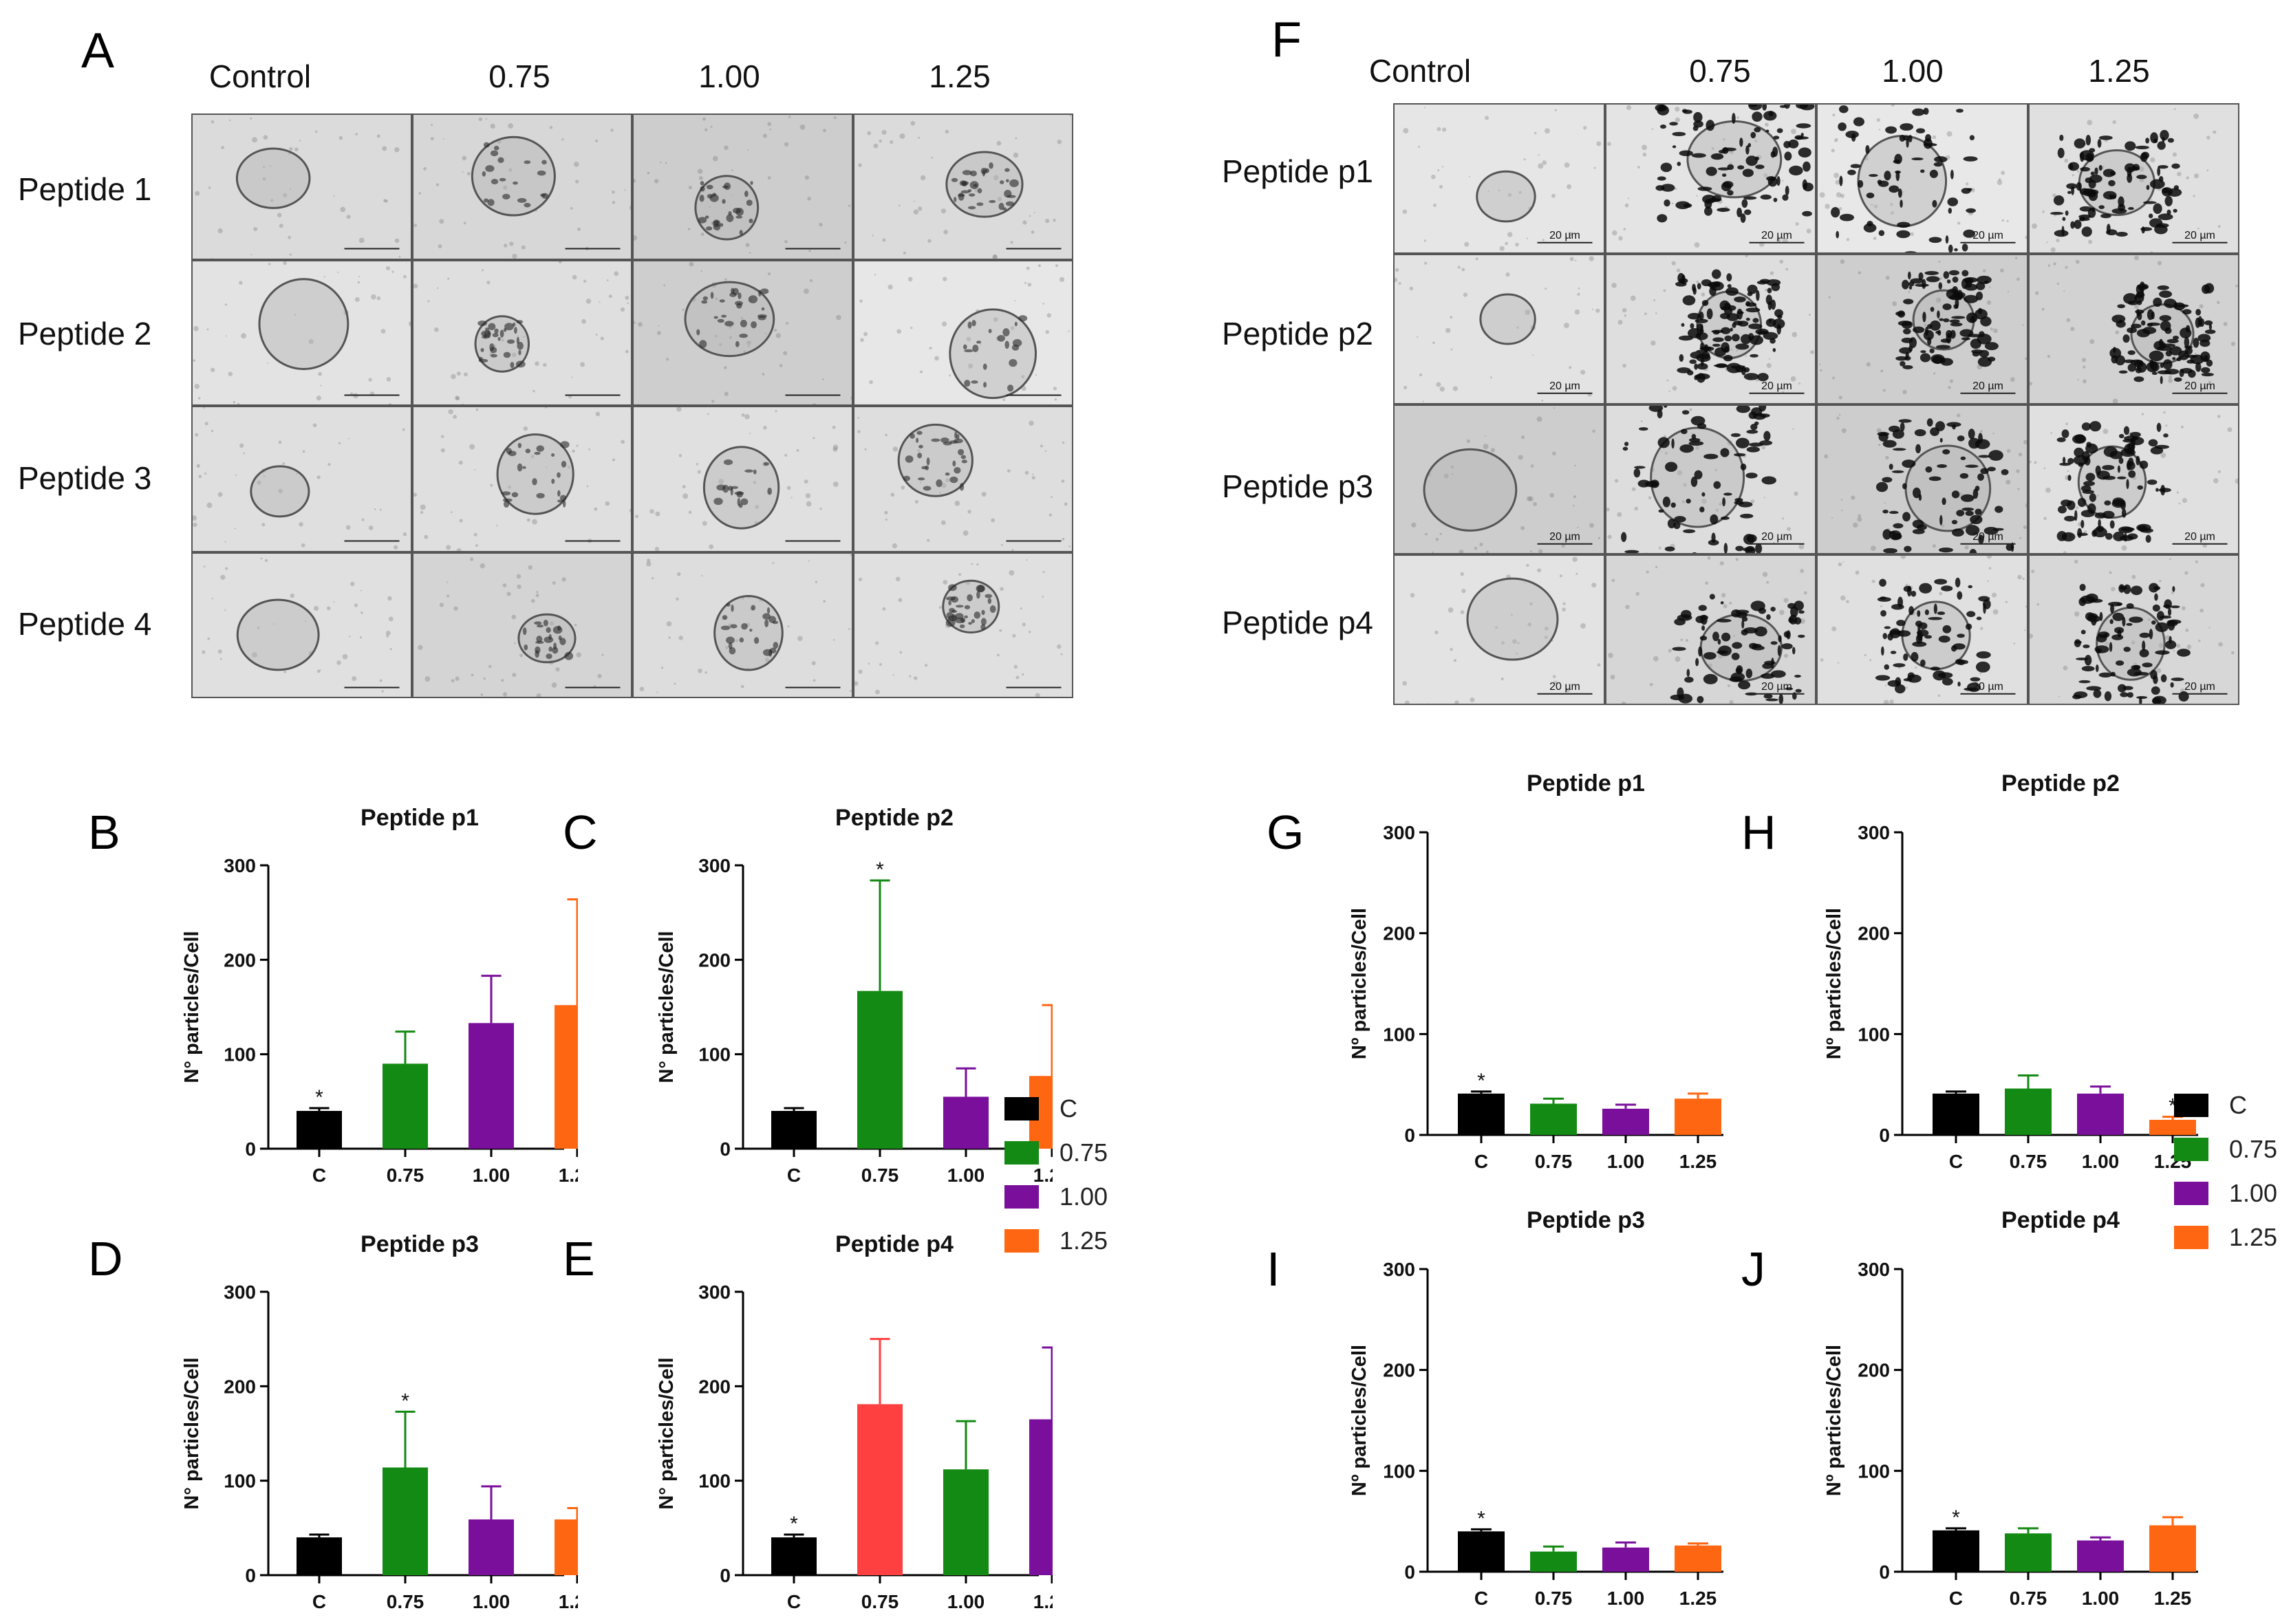  I want to click on micrograph-f-row1-100: 20 µm, so click(1922, 178).